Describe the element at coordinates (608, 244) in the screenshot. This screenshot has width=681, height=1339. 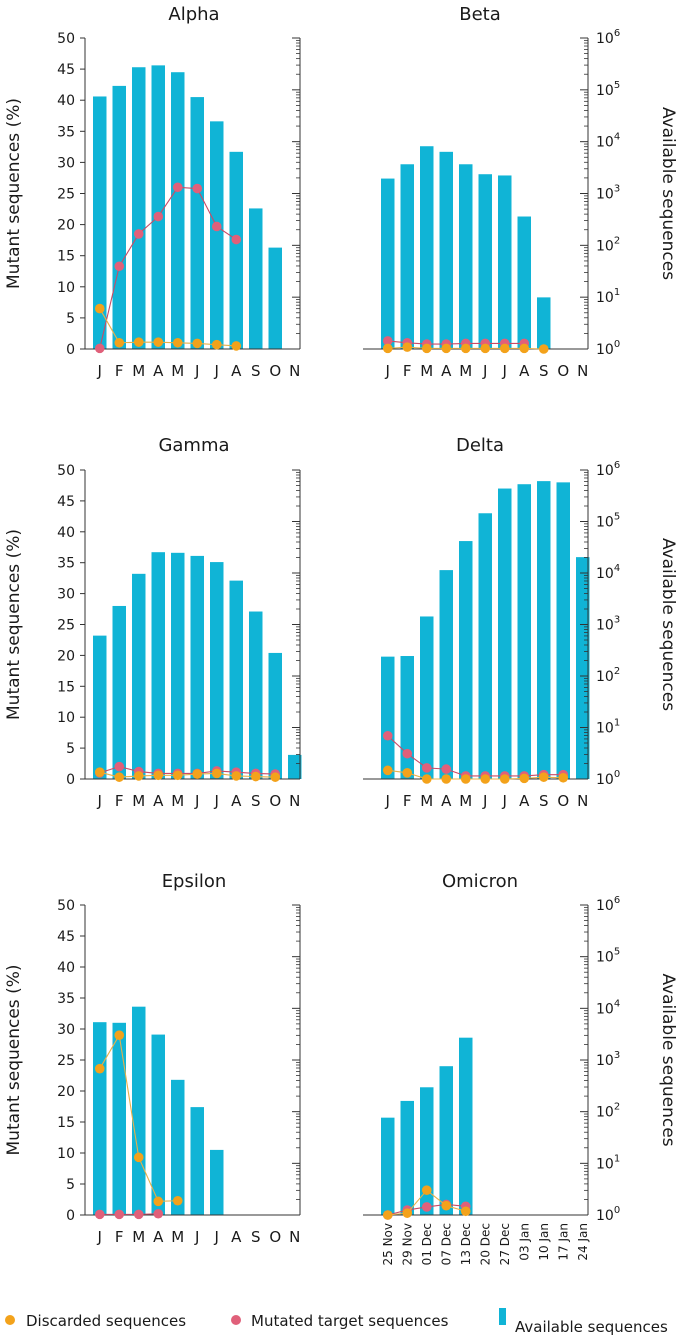
I see `right-tick-label: 10²` at that location.